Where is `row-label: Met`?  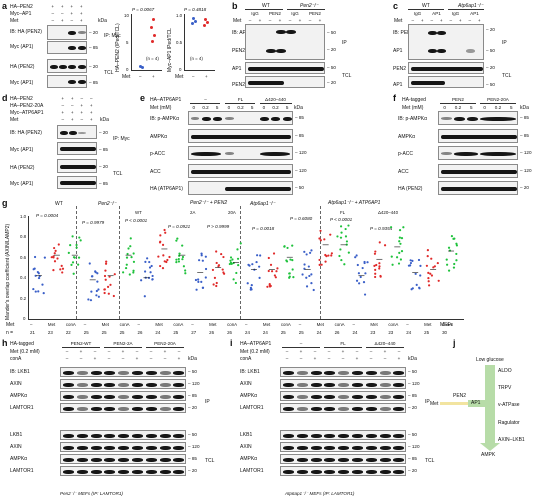 row-label: Met is located at coordinates (10, 325).